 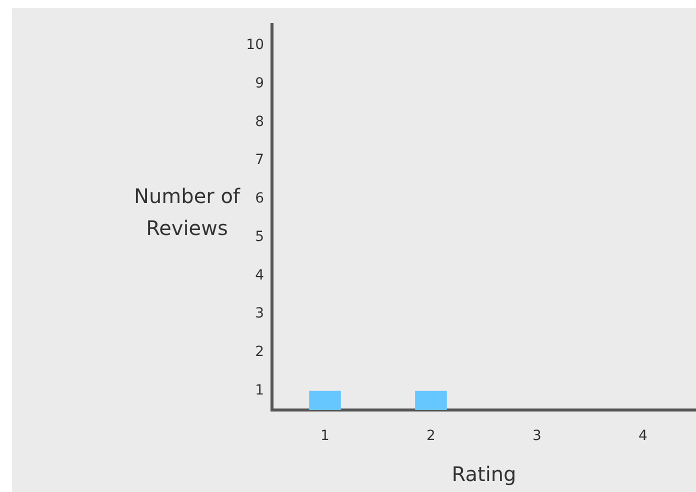 What do you see at coordinates (484, 474) in the screenshot?
I see `x-axis-title: Rating` at bounding box center [484, 474].